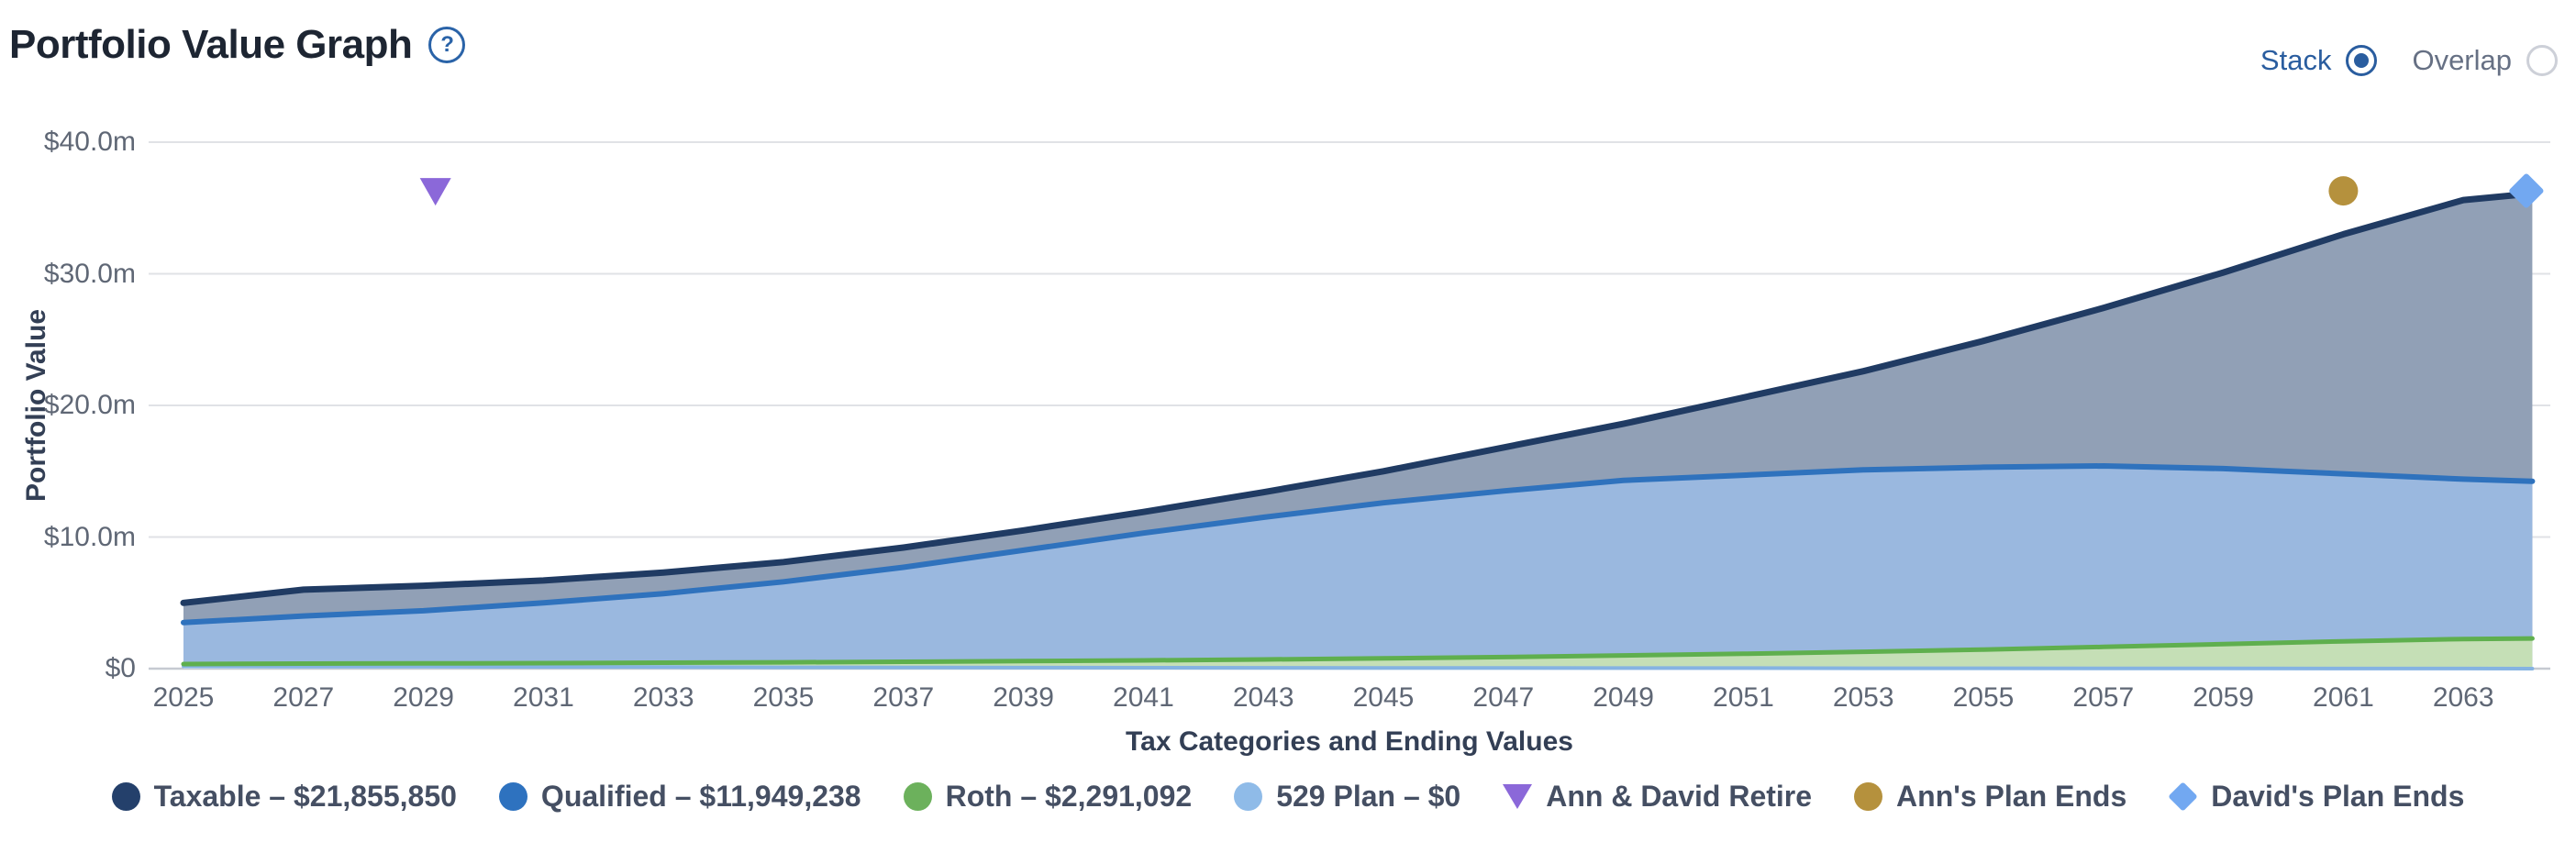  What do you see at coordinates (663, 697) in the screenshot?
I see `x-tick-label: 2033` at bounding box center [663, 697].